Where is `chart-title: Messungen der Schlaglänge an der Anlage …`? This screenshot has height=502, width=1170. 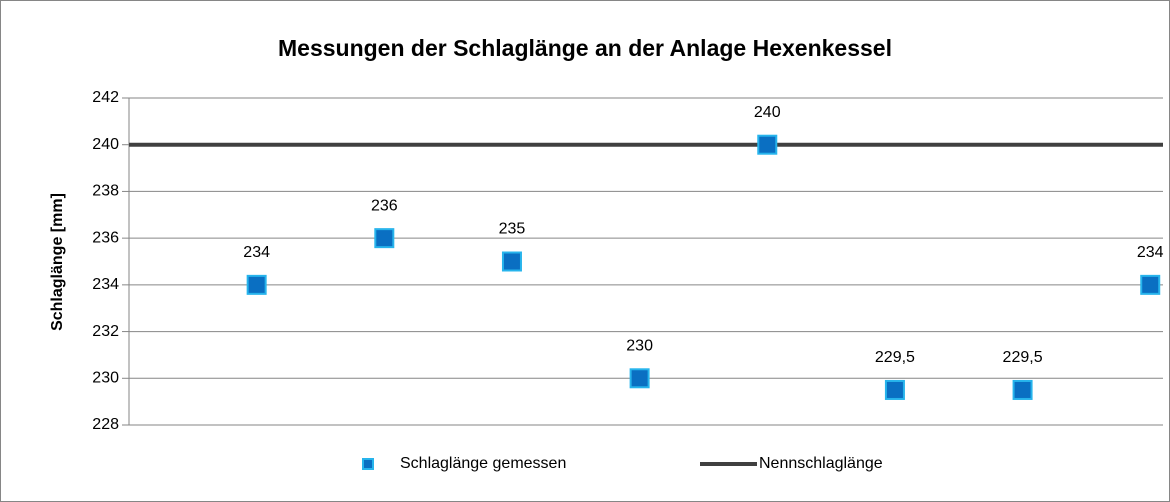
chart-title: Messungen der Schlaglänge an der Anlage … is located at coordinates (585, 48).